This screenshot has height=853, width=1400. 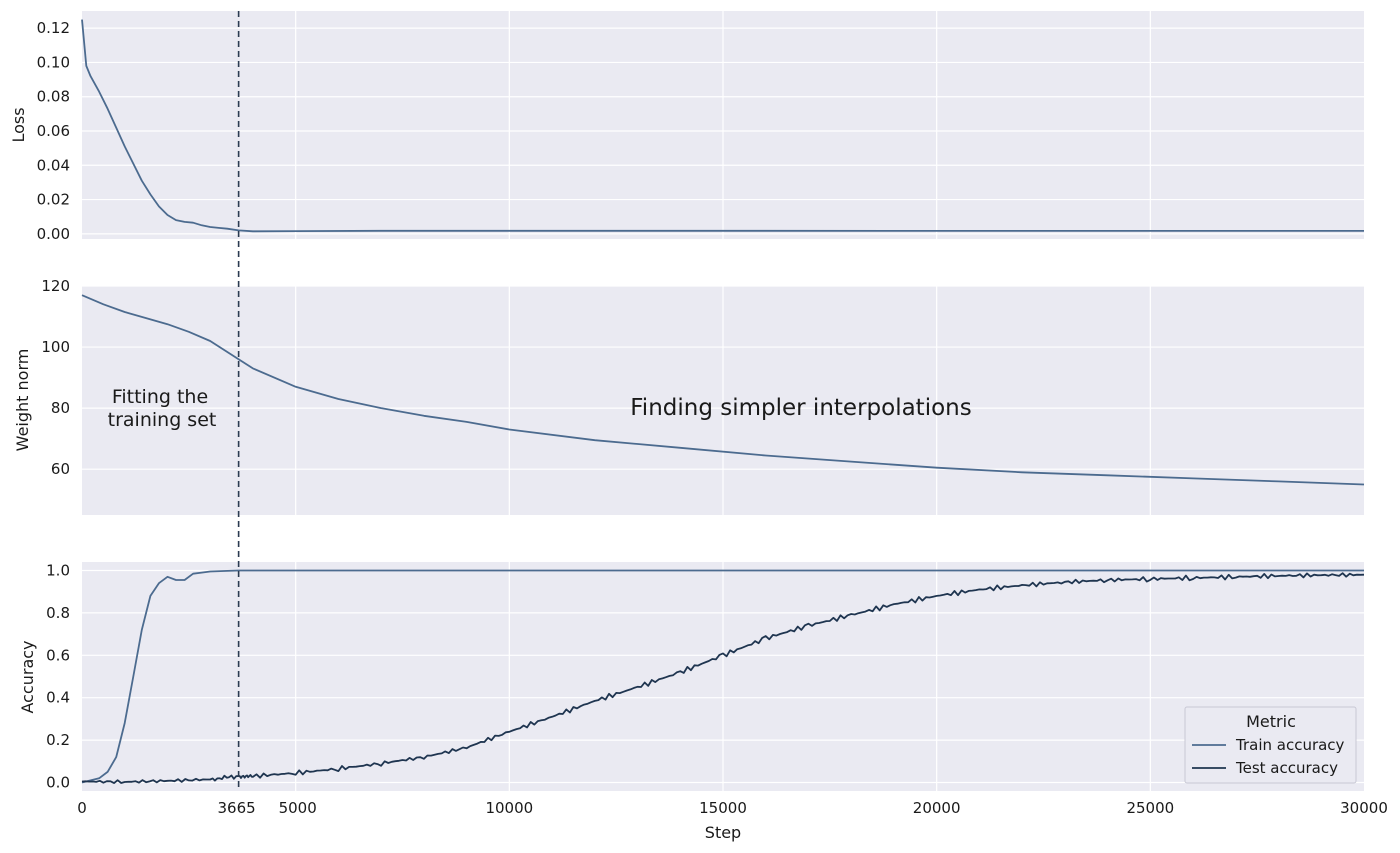 I want to click on legend-label-train: Train accuracy, so click(x=1290, y=745).